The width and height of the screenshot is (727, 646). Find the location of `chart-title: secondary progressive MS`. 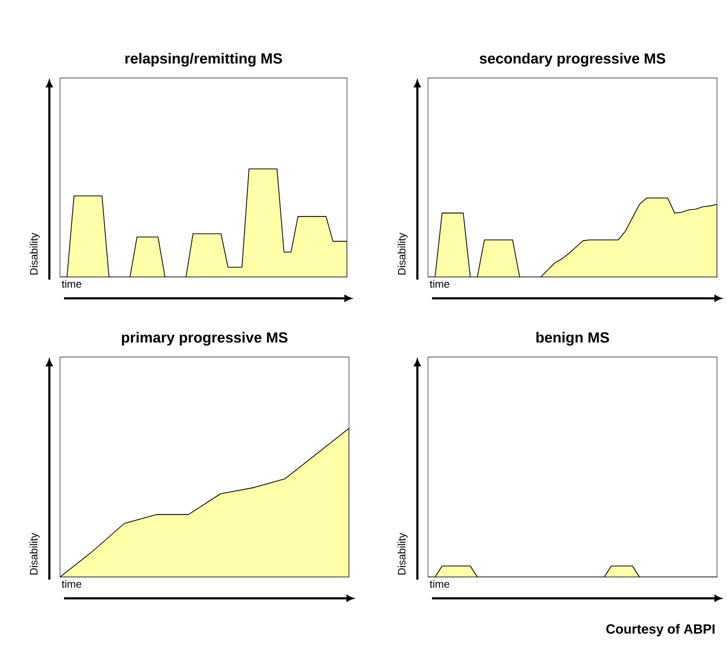

chart-title: secondary progressive MS is located at coordinates (573, 59).